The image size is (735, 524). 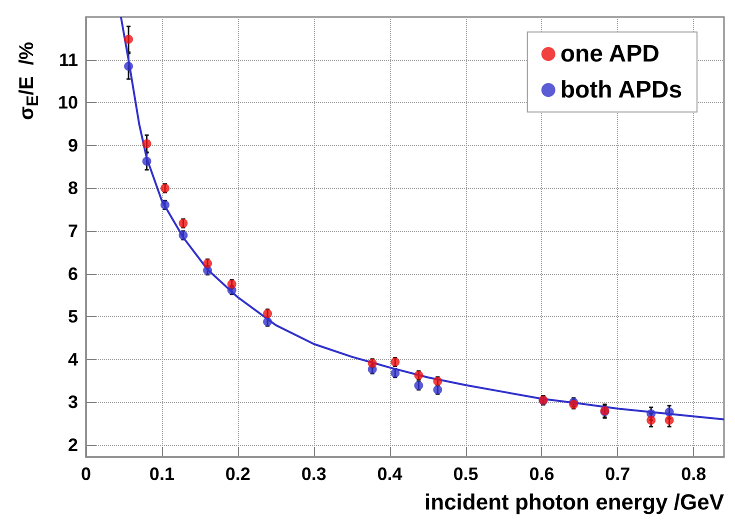 What do you see at coordinates (389, 474) in the screenshot?
I see `x-tick-label: 0.4` at bounding box center [389, 474].